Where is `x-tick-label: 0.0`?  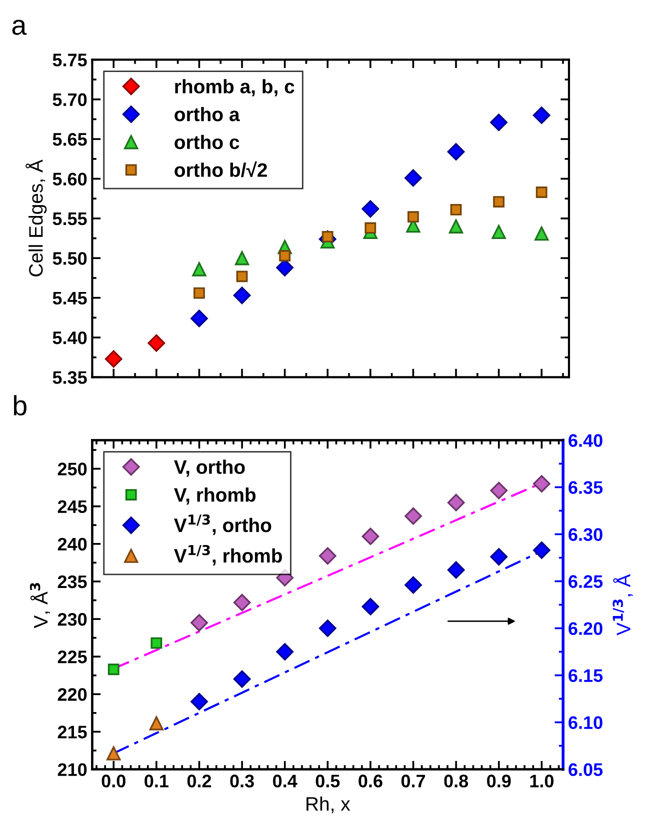
x-tick-label: 0.0 is located at coordinates (114, 781).